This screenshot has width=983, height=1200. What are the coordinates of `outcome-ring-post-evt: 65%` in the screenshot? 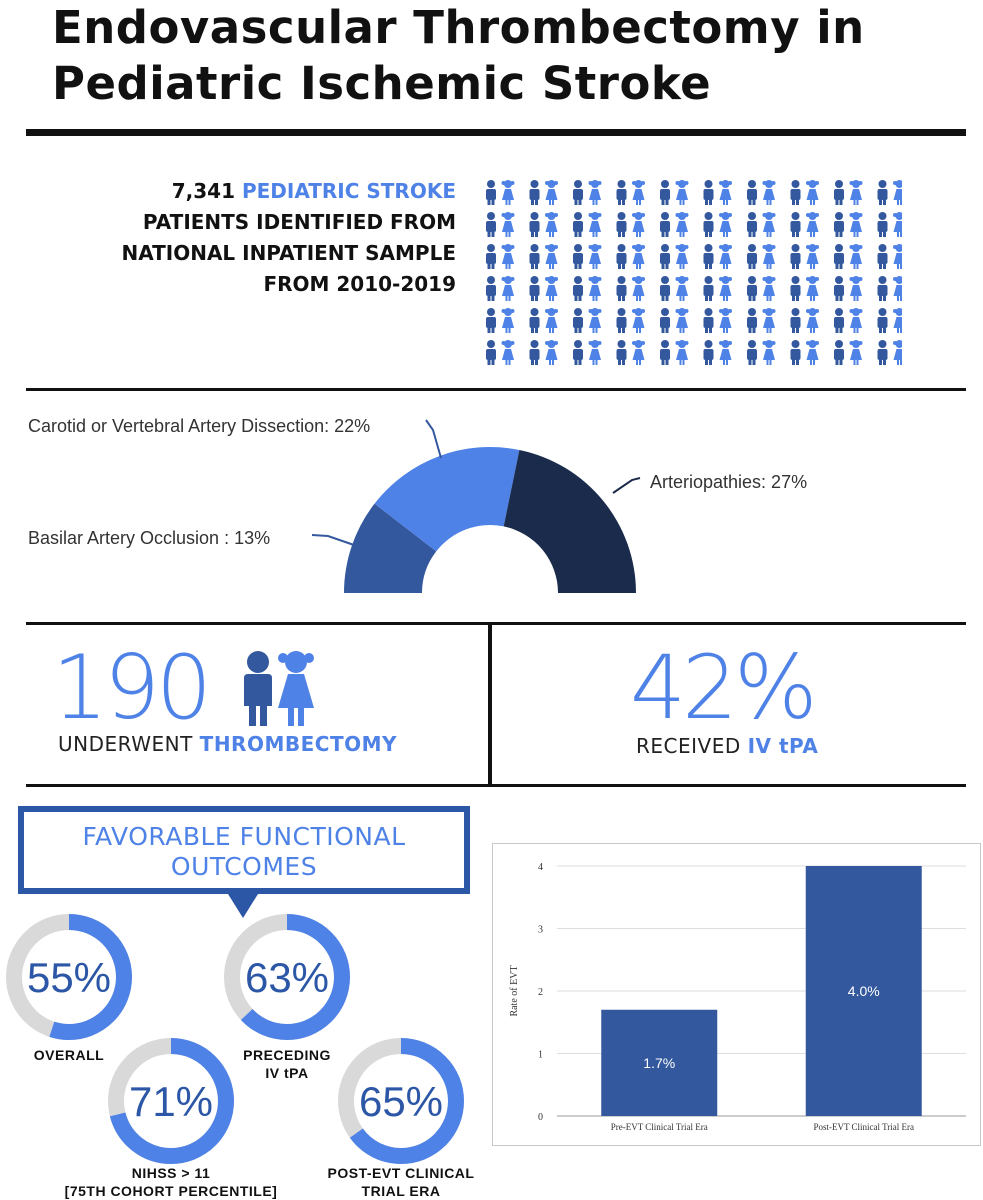 It's located at (401, 1101).